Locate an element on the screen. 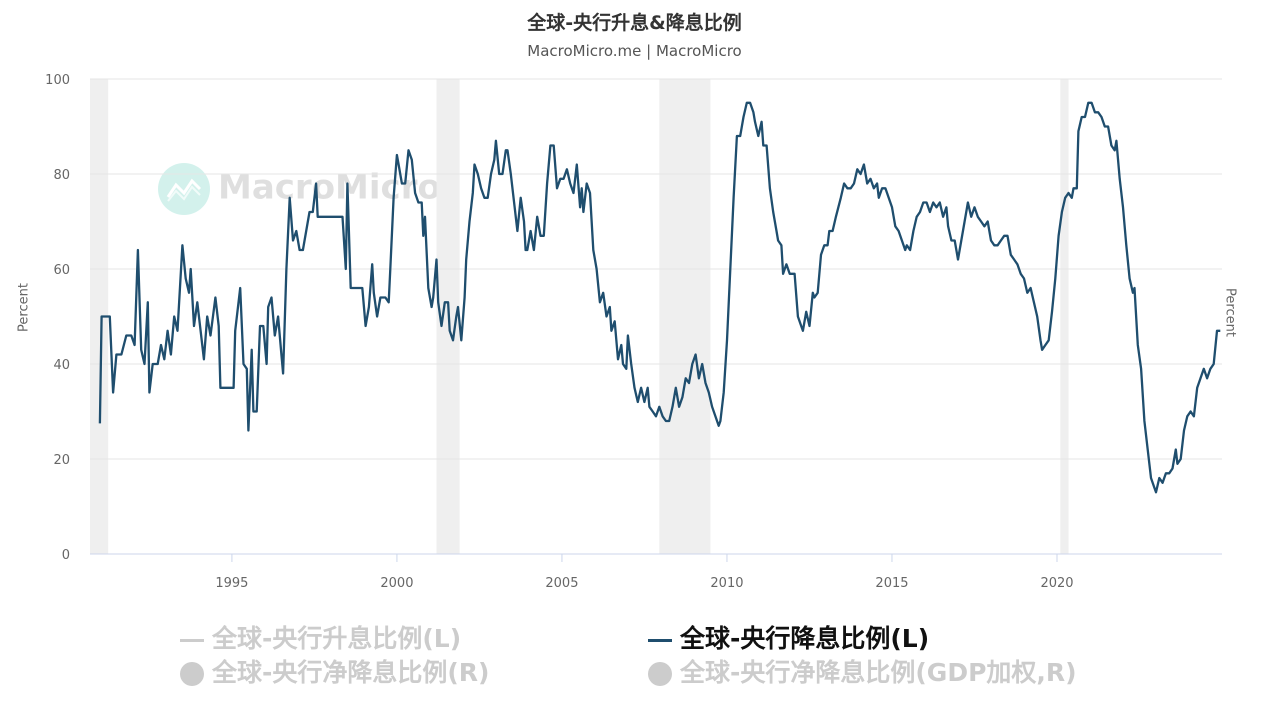  legend-label: 全球-央行降息比例(L) is located at coordinates (805, 638).